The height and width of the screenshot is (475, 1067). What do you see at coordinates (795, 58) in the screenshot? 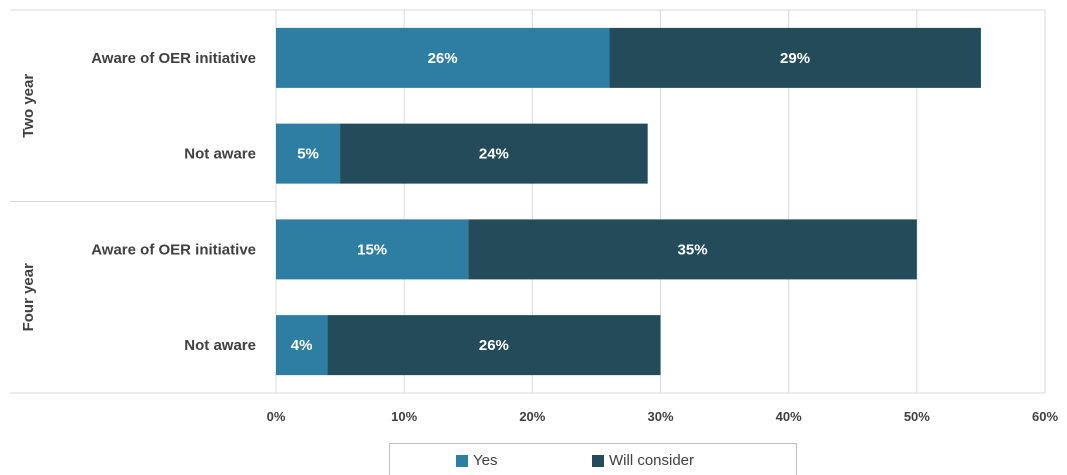
I see `data-label: 29%` at bounding box center [795, 58].